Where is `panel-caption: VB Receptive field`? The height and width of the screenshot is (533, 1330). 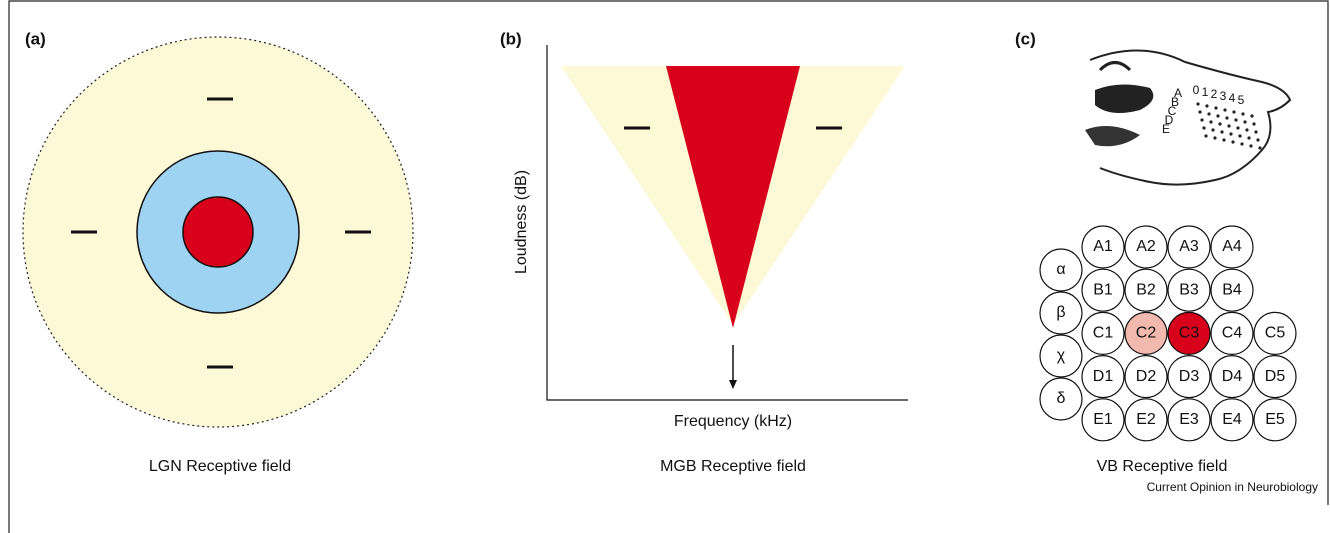
panel-caption: VB Receptive field is located at coordinates (1162, 466).